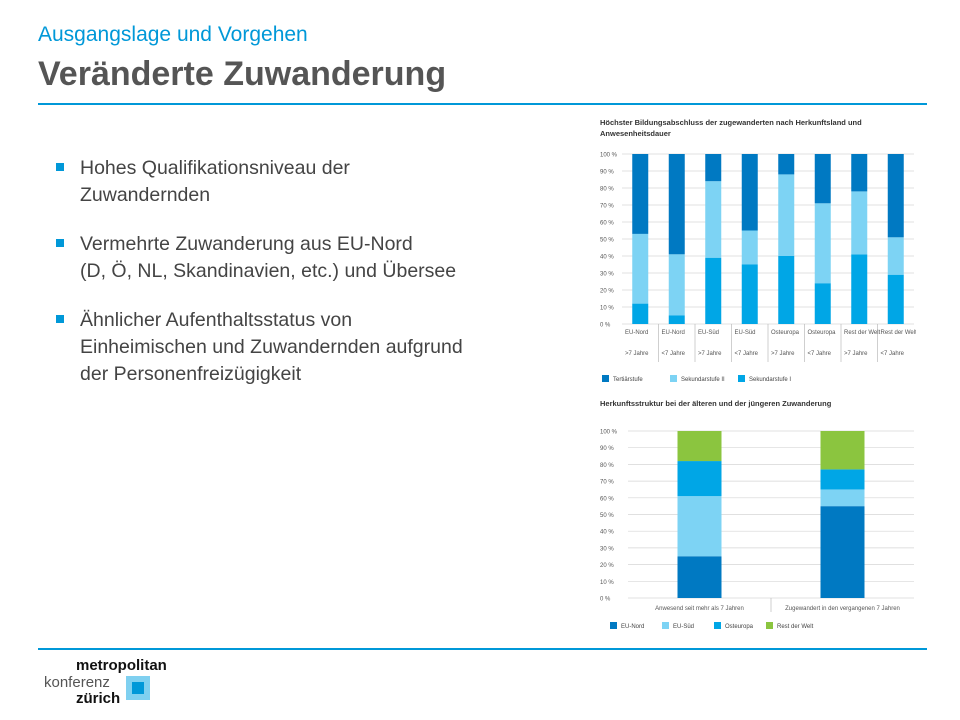 Image resolution: width=960 pixels, height=720 pixels. What do you see at coordinates (607, 292) in the screenshot?
I see `y-tick-label: 20 %` at bounding box center [607, 292].